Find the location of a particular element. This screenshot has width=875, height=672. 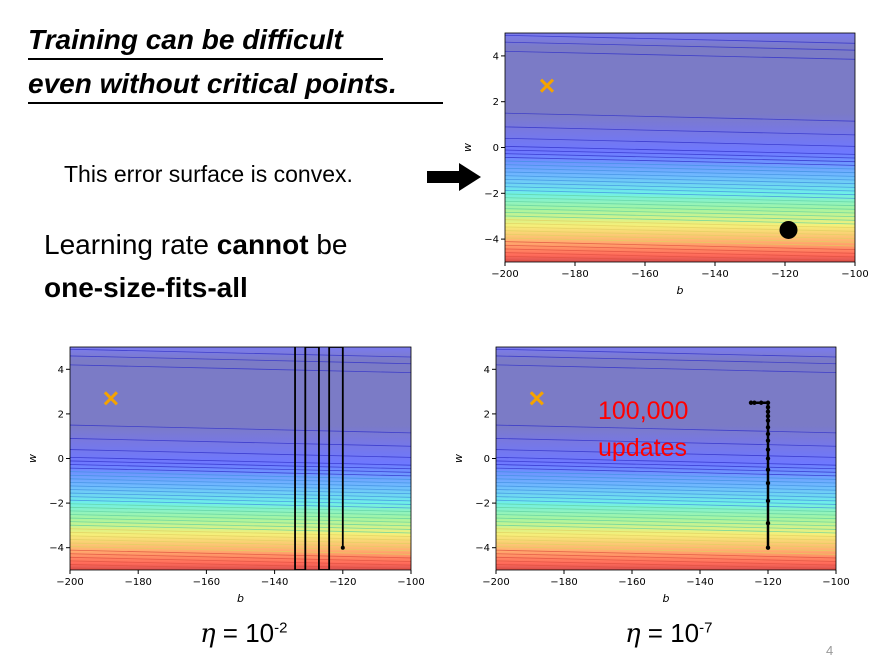

page-number: 4 is located at coordinates (830, 650).